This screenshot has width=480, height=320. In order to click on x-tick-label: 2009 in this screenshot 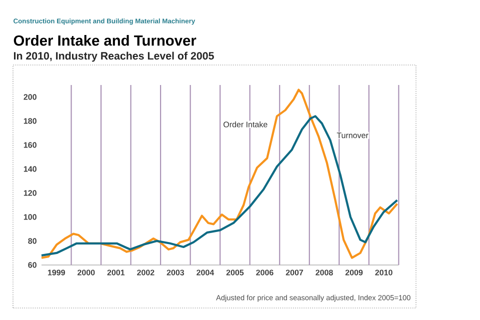, I will do `click(354, 273)`.